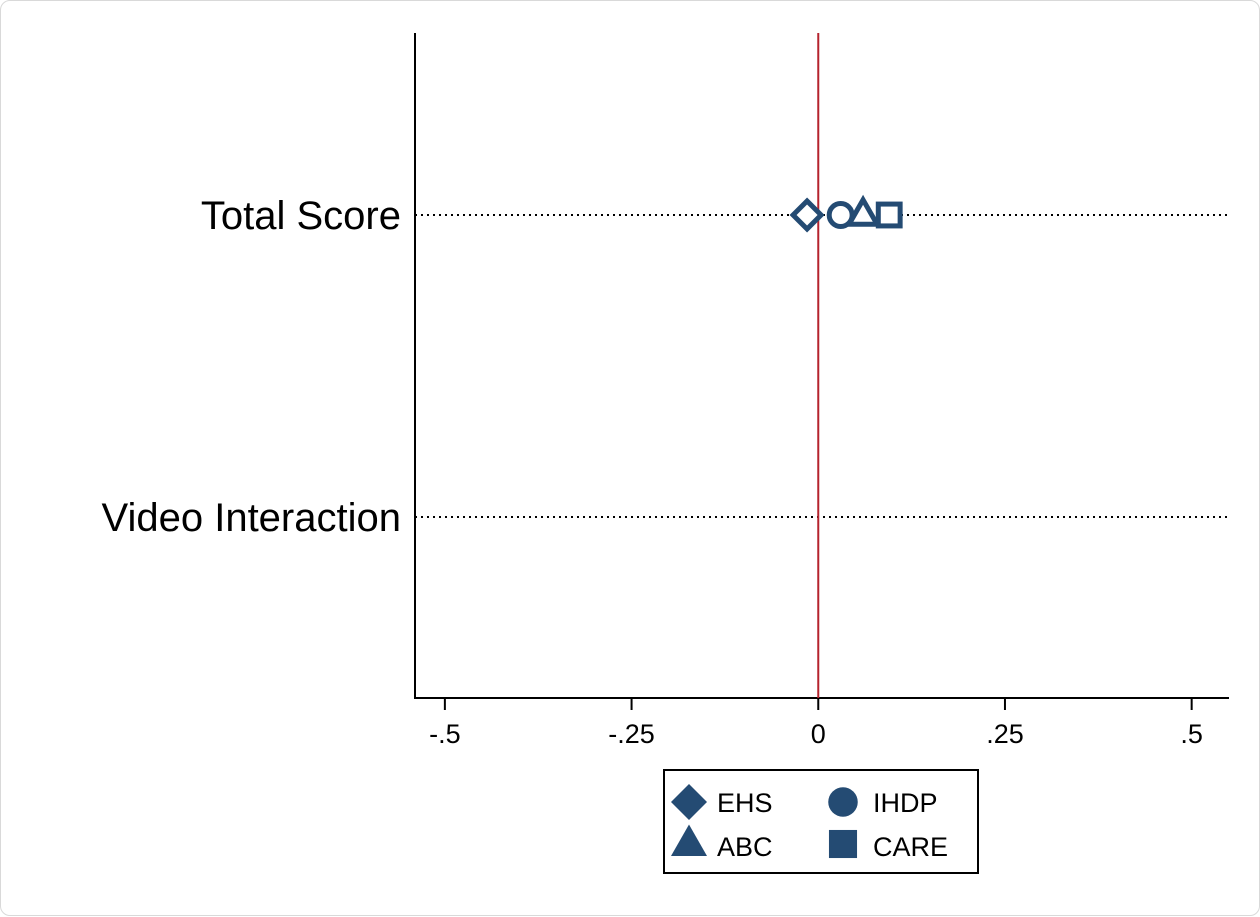 The image size is (1260, 917). I want to click on marks-layer, so click(846, 213).